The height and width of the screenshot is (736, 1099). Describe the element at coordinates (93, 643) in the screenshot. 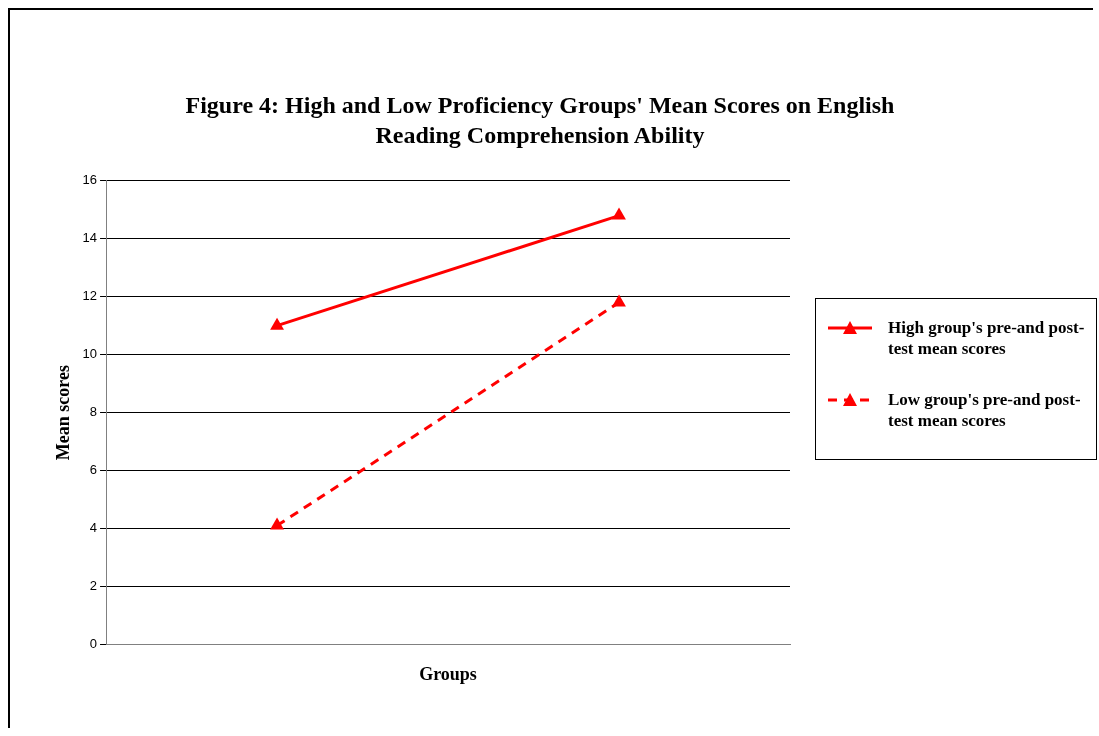

I see `y-tick-label: 0` at that location.